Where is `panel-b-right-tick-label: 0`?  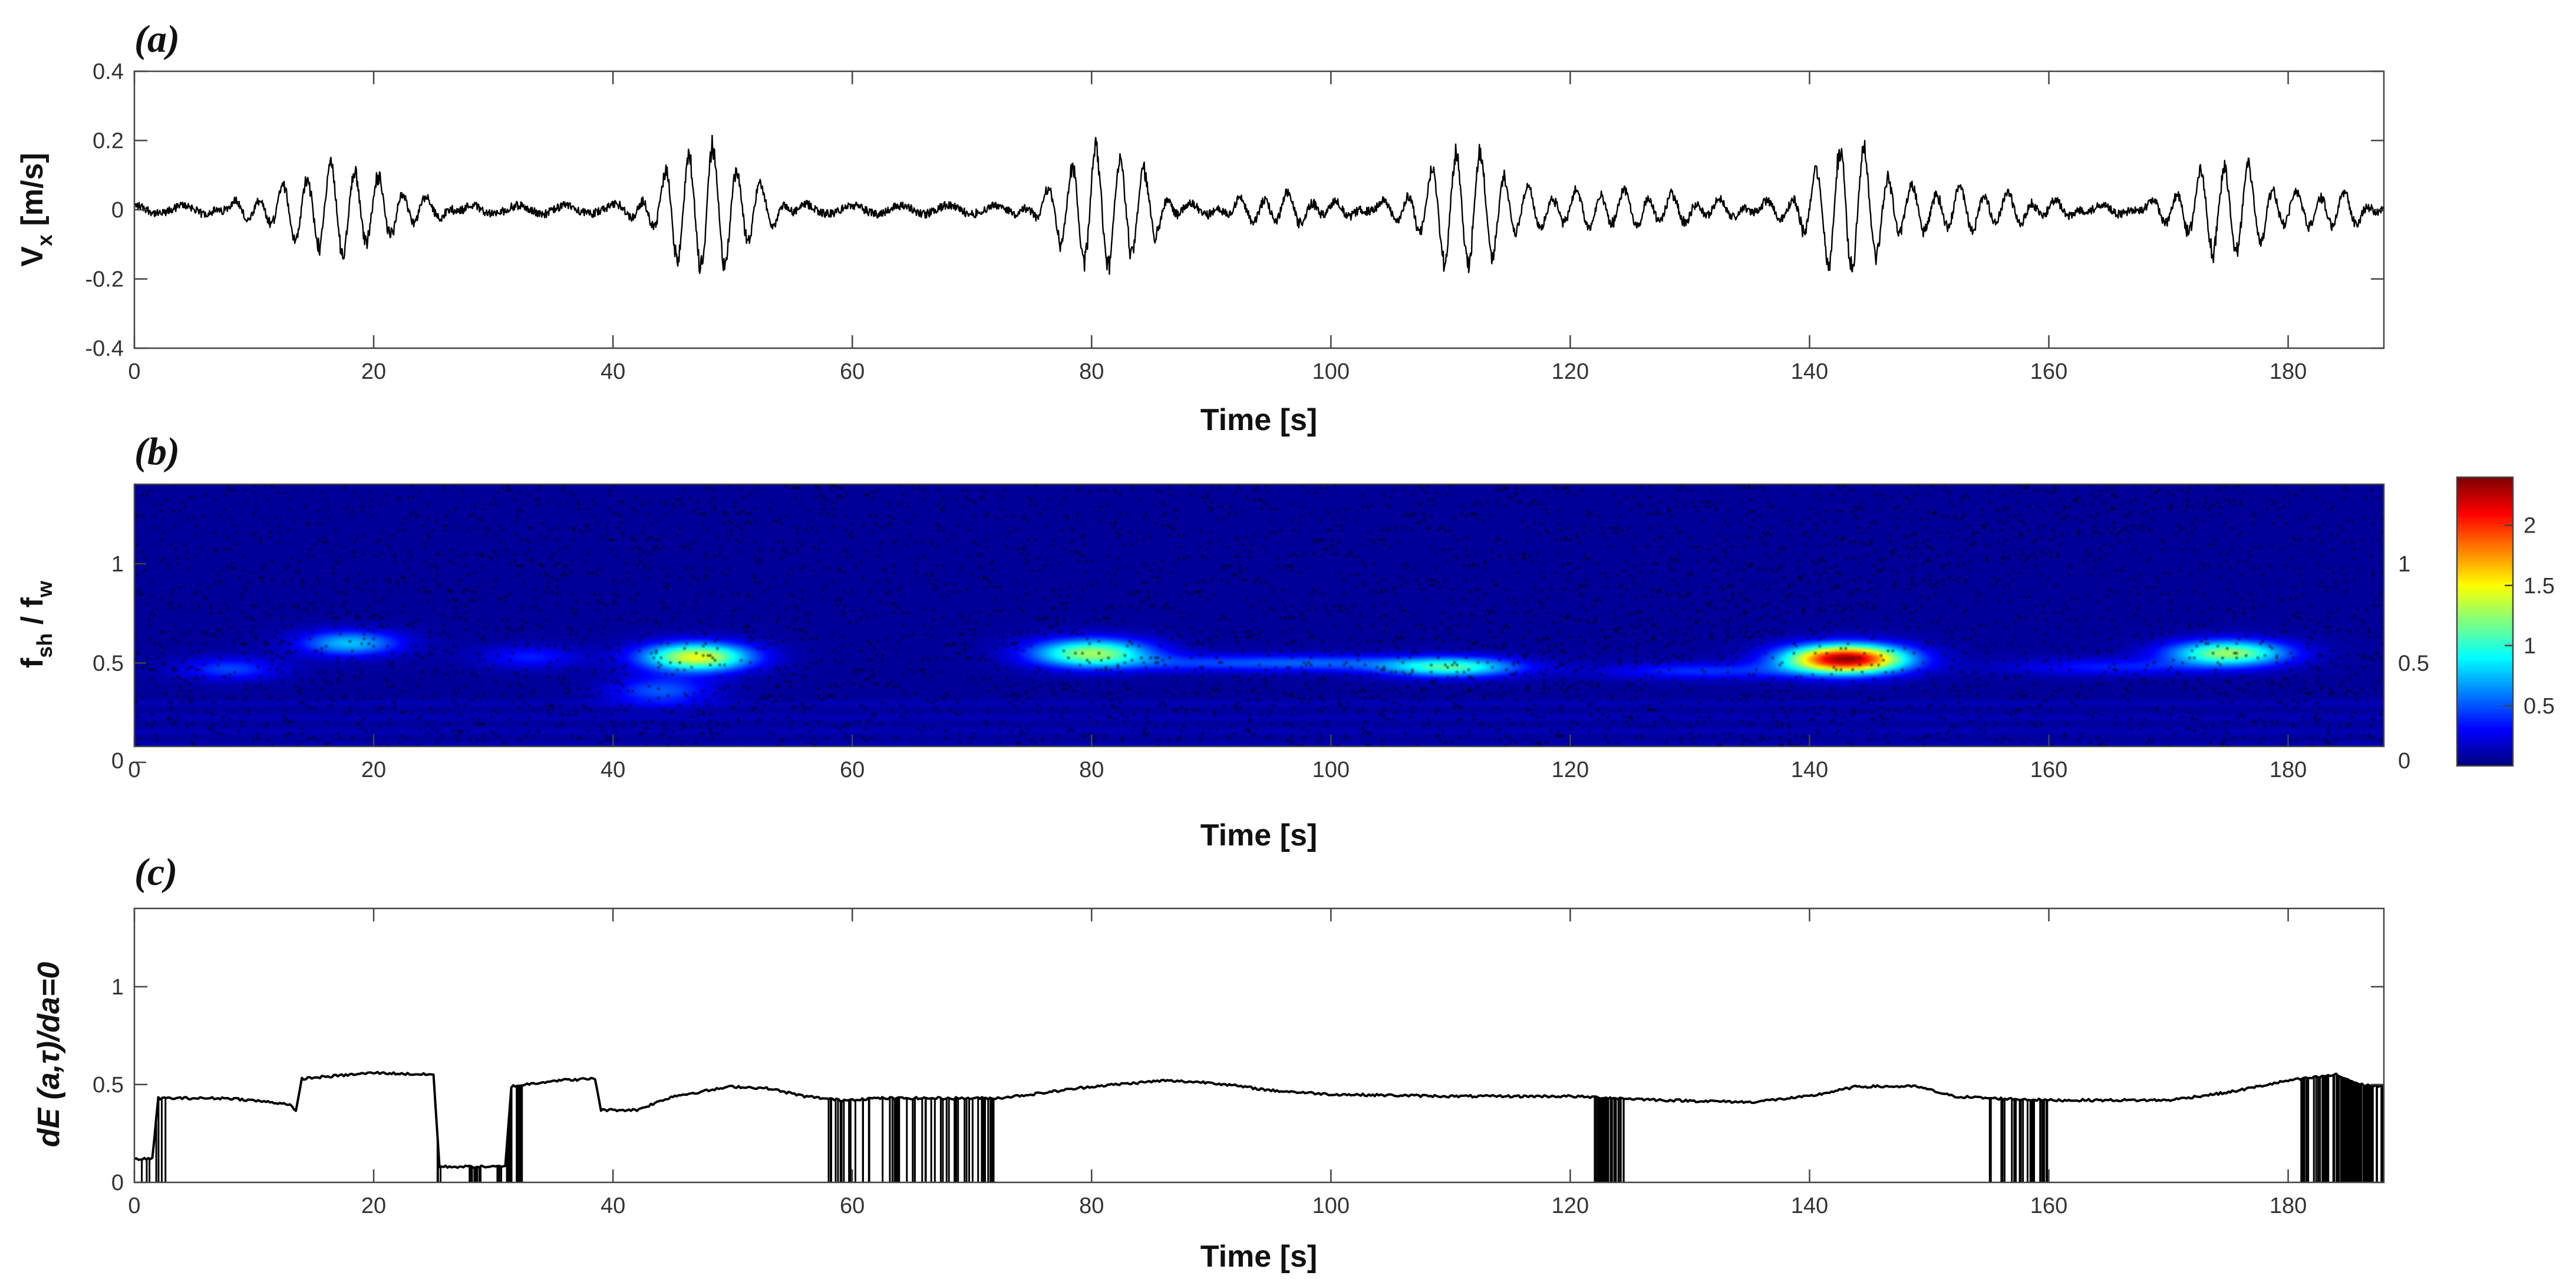 panel-b-right-tick-label: 0 is located at coordinates (2404, 762).